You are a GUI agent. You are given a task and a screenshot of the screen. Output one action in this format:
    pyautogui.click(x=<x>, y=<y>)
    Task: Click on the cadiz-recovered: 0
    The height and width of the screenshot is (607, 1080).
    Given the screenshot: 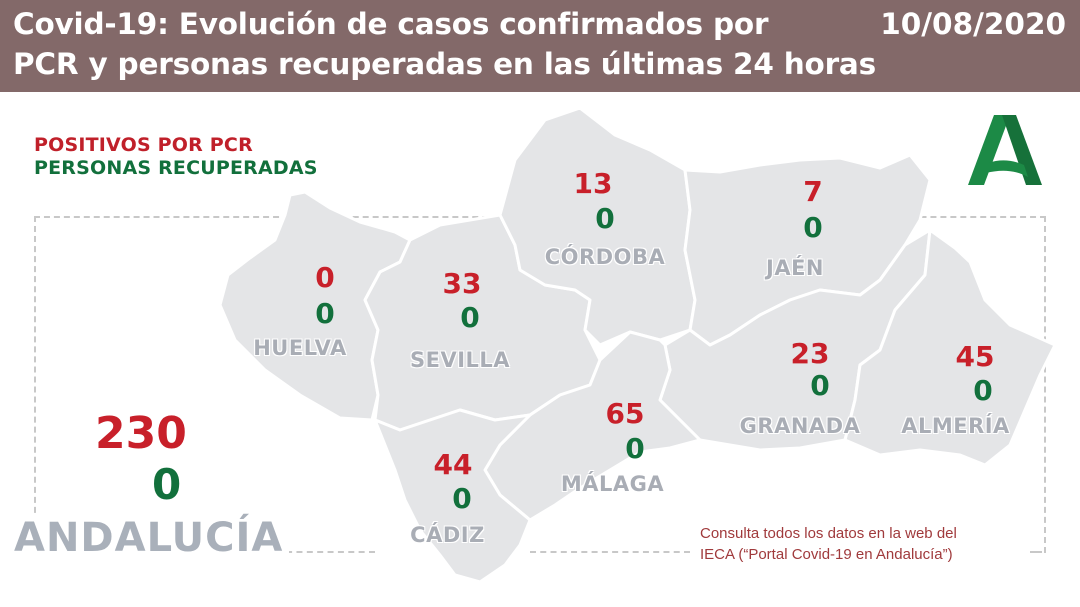 What is the action you would take?
    pyautogui.click(x=462, y=498)
    